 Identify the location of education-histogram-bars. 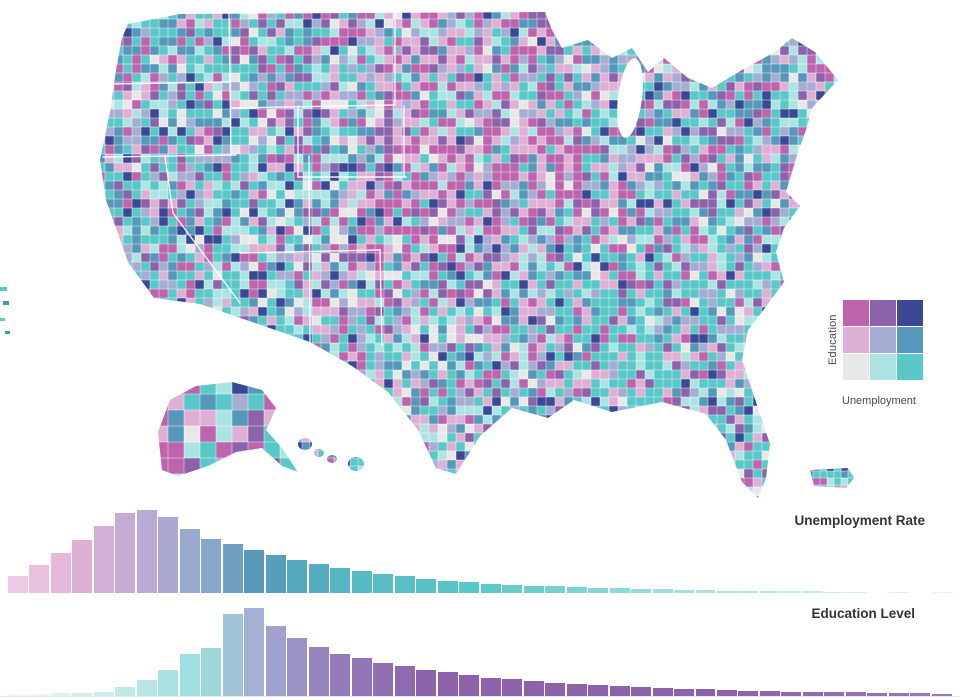
(480, 648).